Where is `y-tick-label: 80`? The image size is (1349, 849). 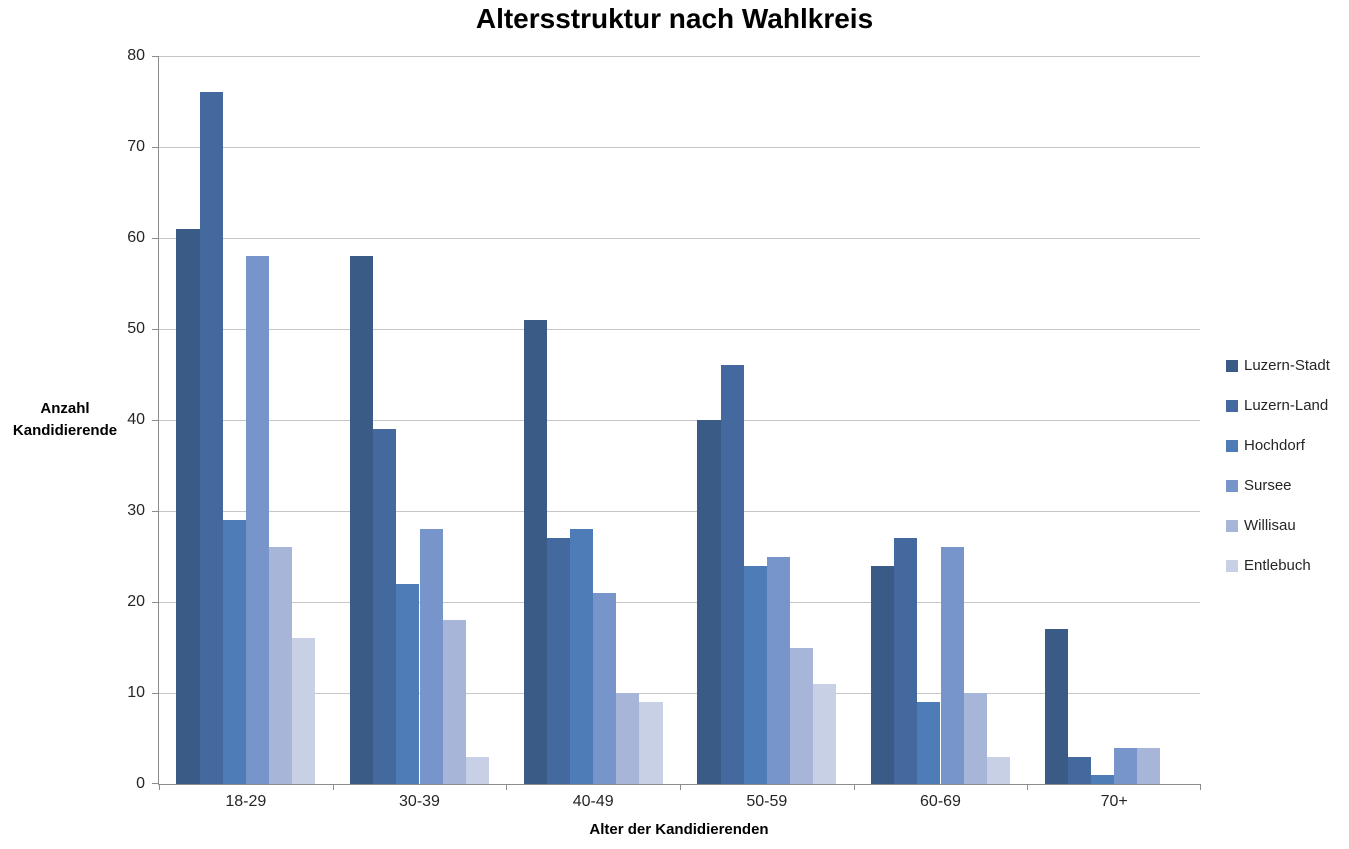 y-tick-label: 80 is located at coordinates (136, 55).